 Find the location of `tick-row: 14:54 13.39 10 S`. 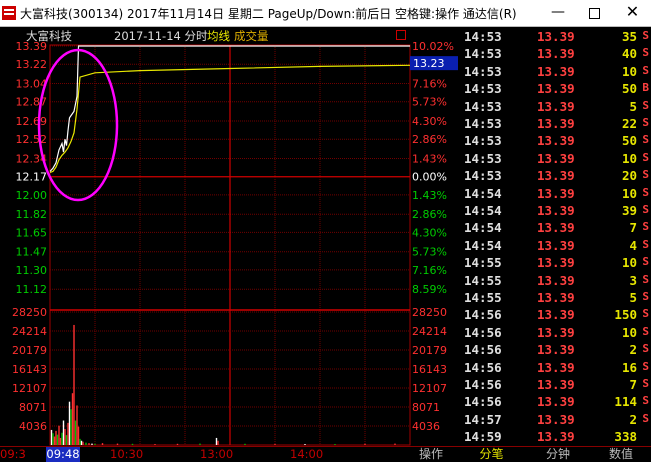

tick-row: 14:54 13.39 10 S is located at coordinates (556, 194).